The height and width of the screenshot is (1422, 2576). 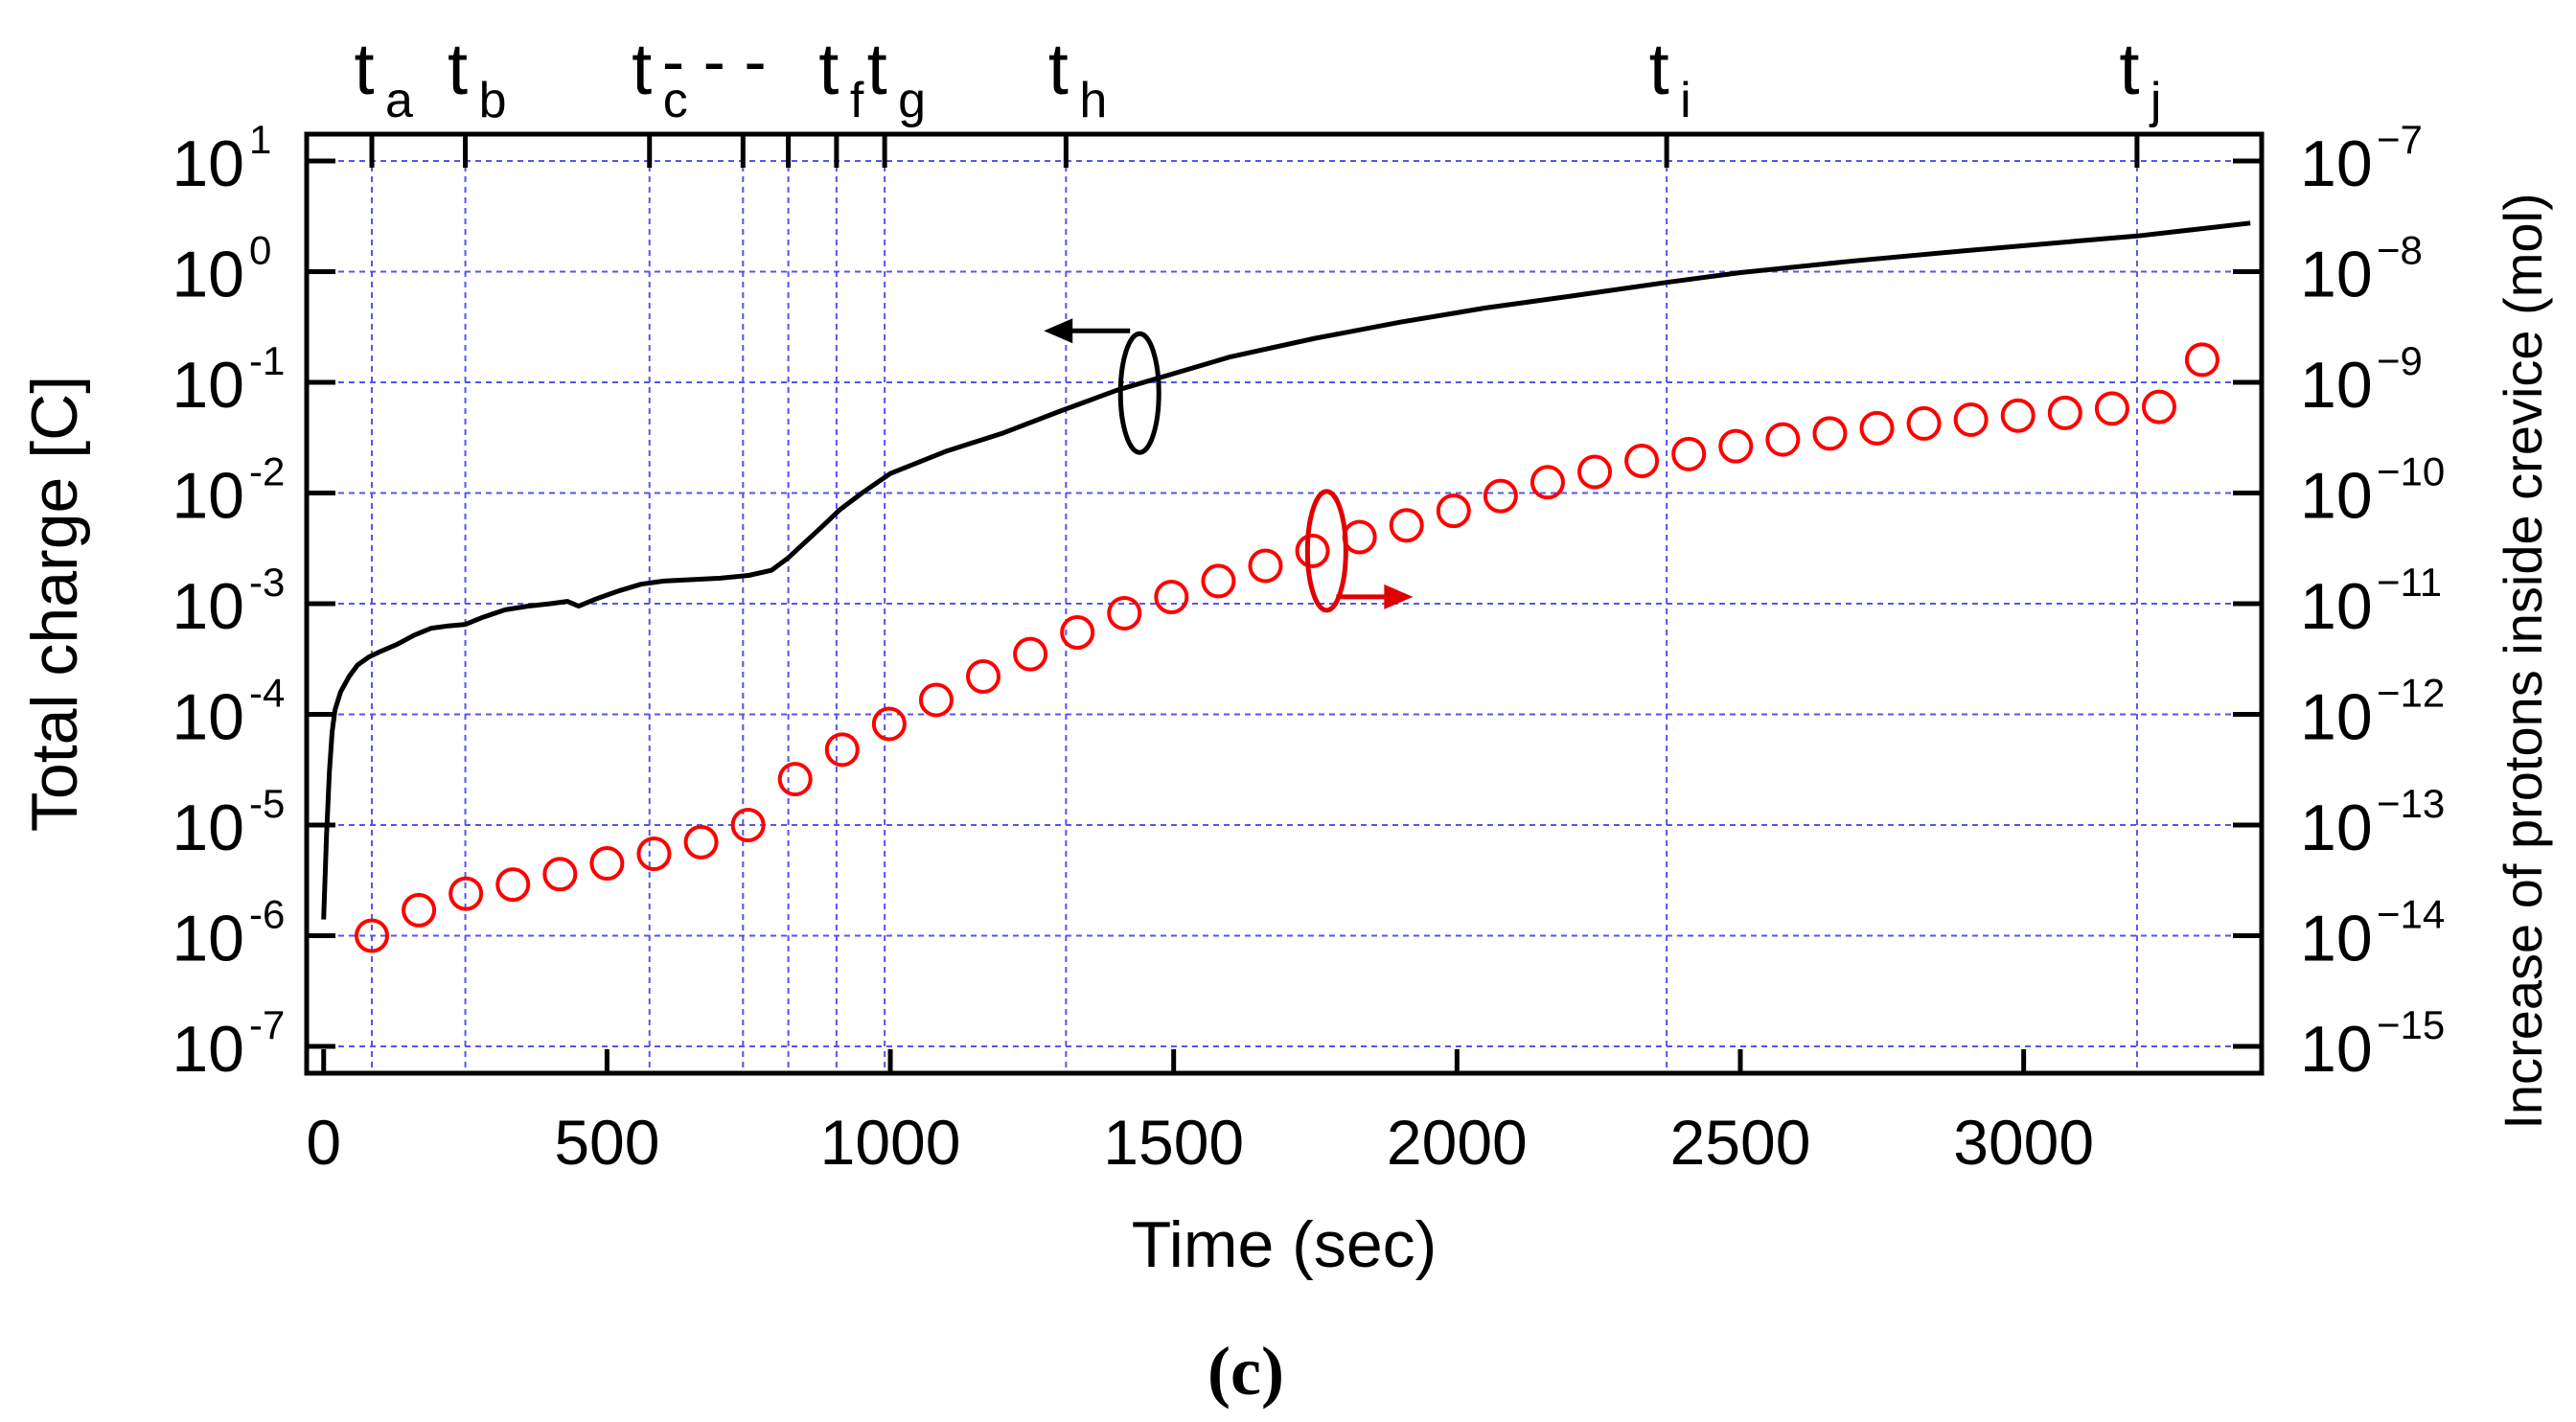 I want to click on y-left-tick-exponent: -2, so click(x=267, y=471).